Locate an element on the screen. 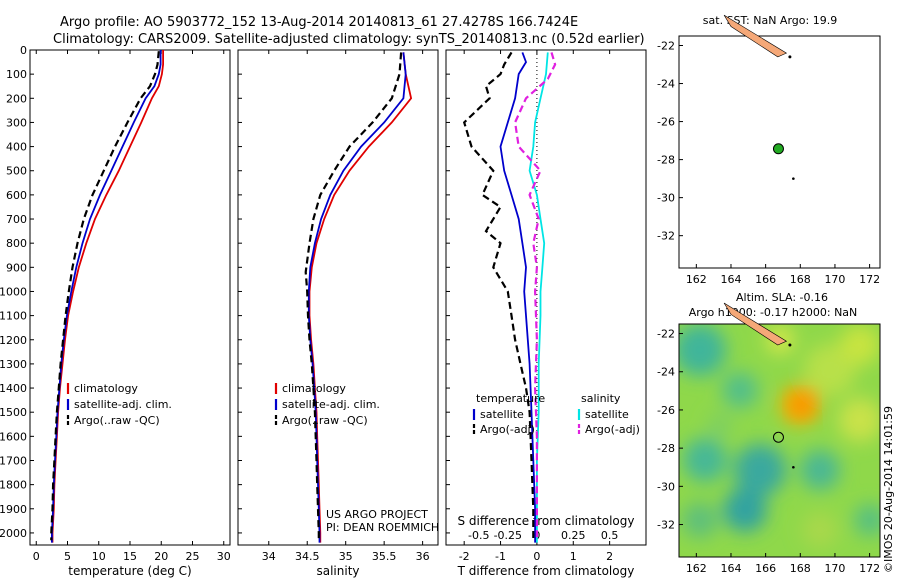 The image size is (900, 580). temperature-xtick-label: 0 is located at coordinates (36, 556).